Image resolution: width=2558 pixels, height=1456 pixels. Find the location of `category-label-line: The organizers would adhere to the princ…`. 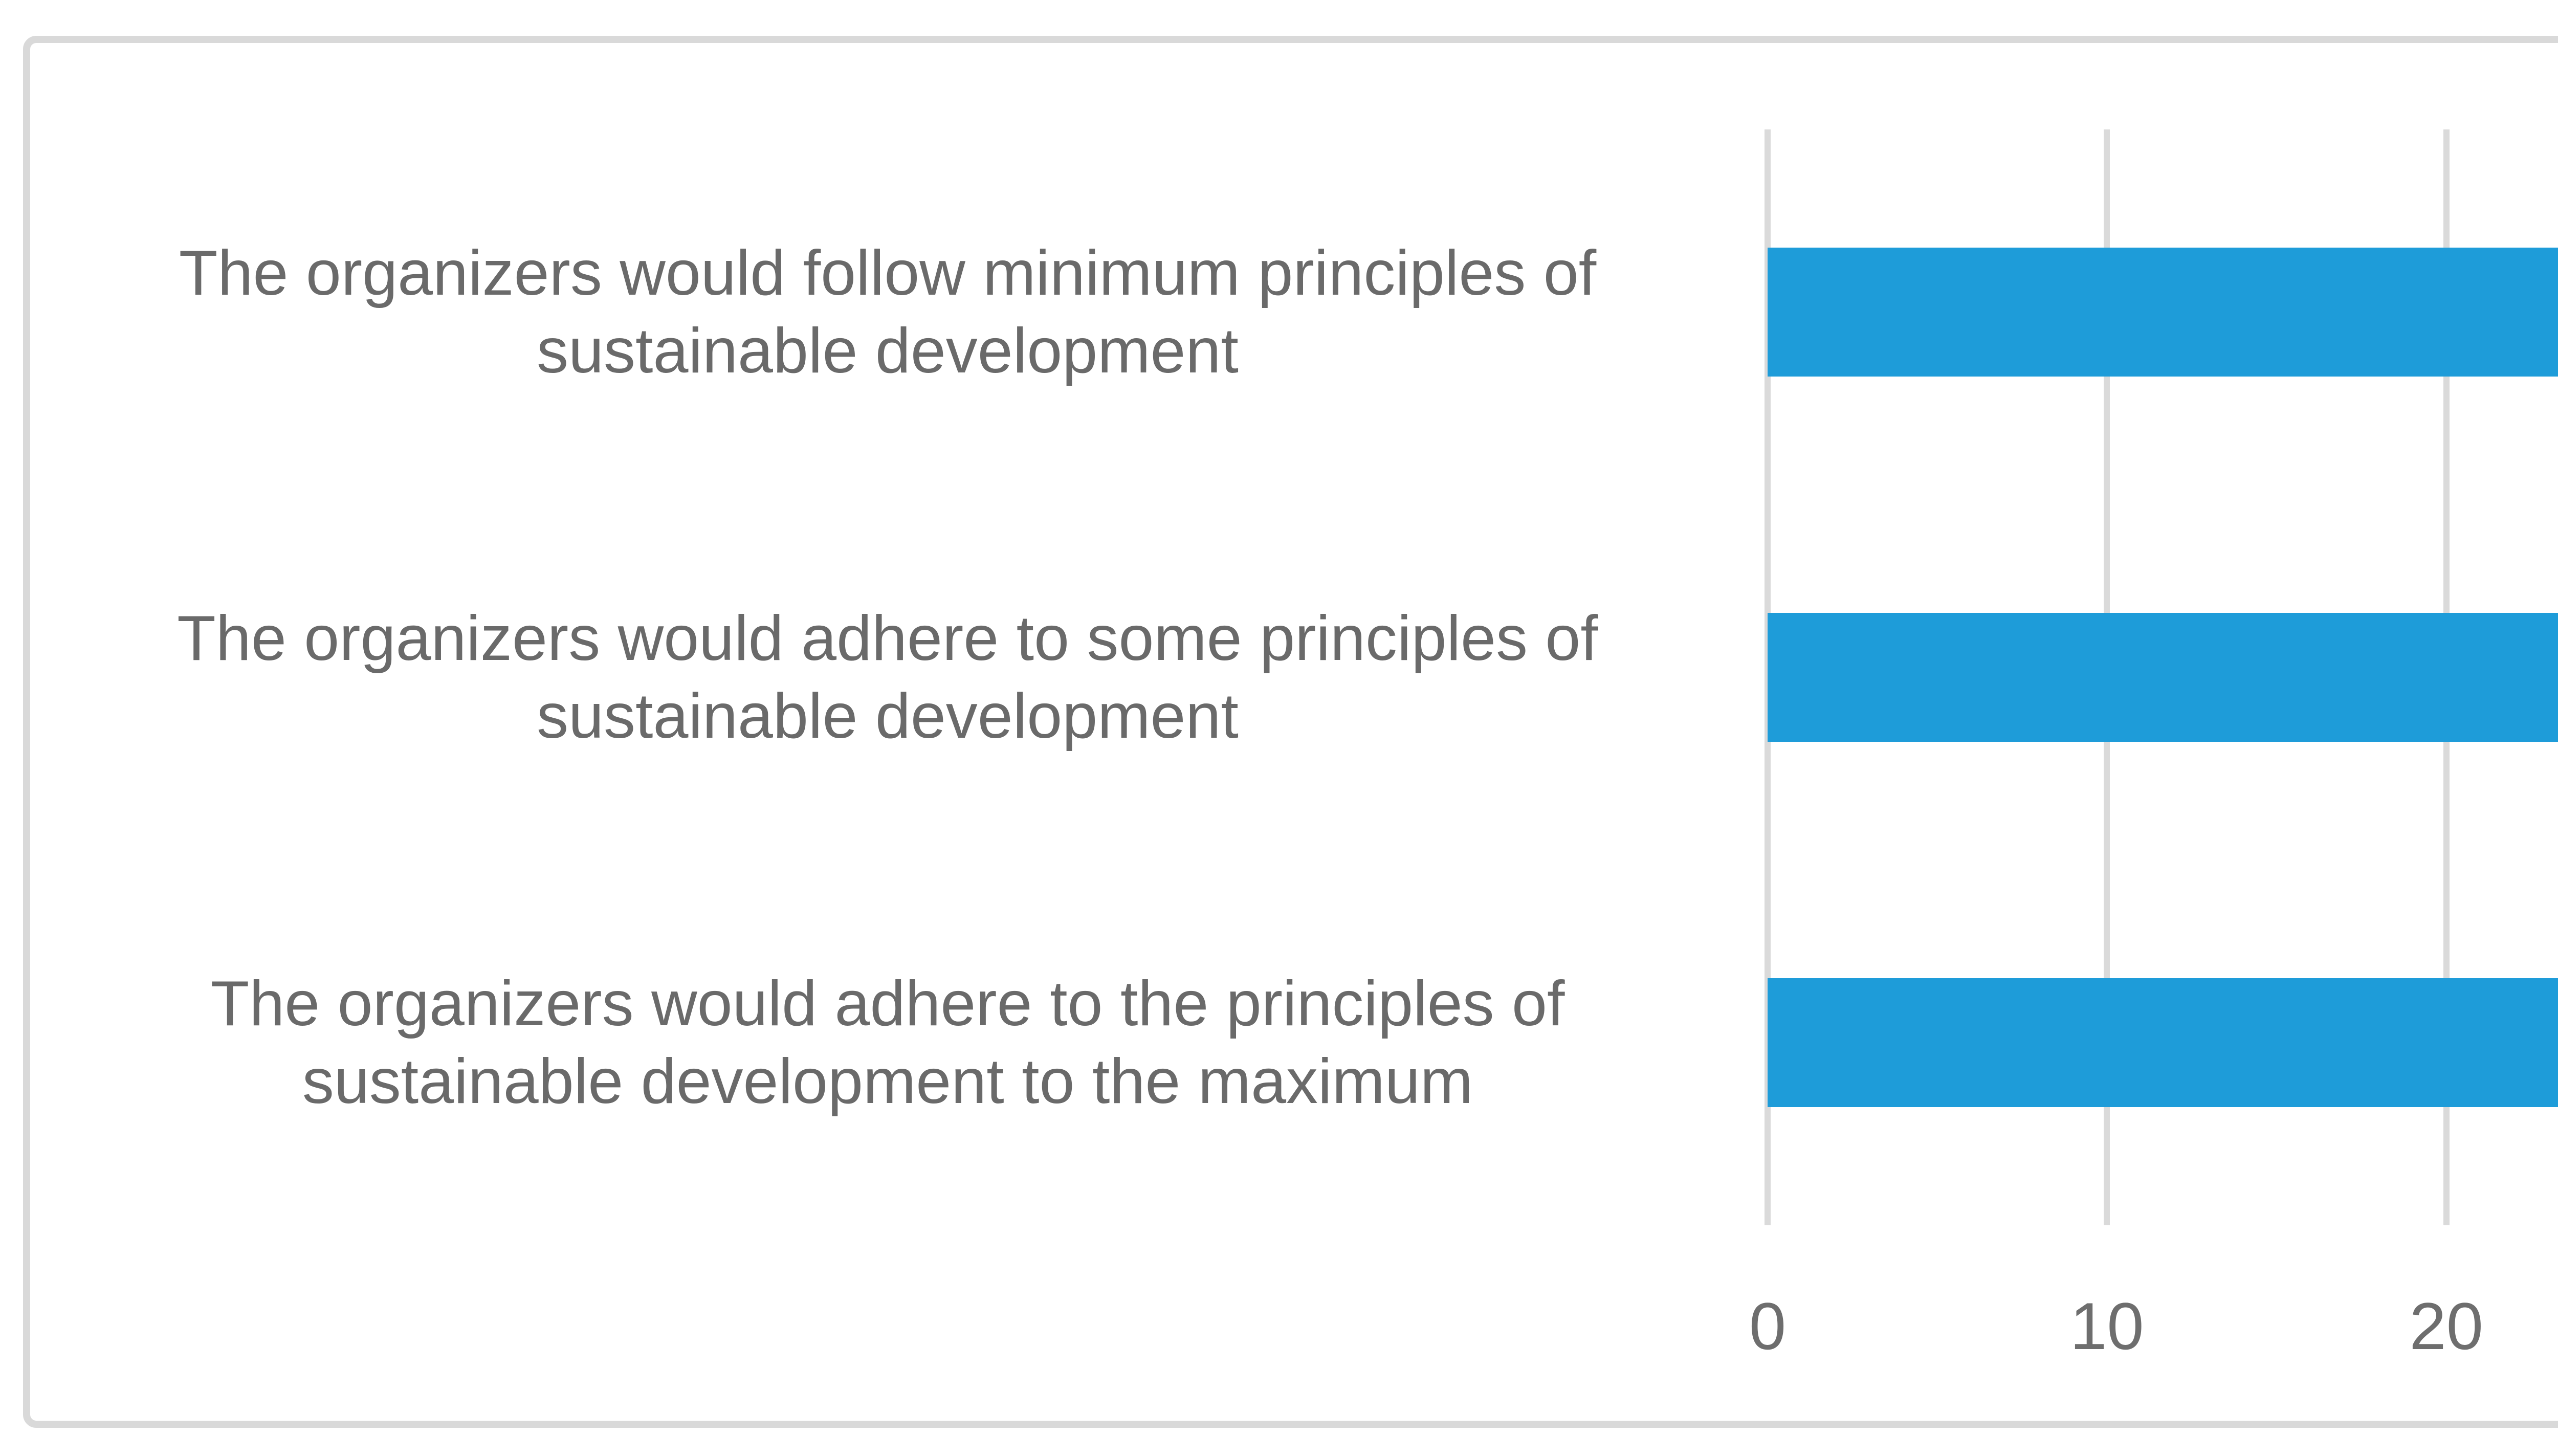

category-label-line: The organizers would adhere to the princ… is located at coordinates (888, 1003).